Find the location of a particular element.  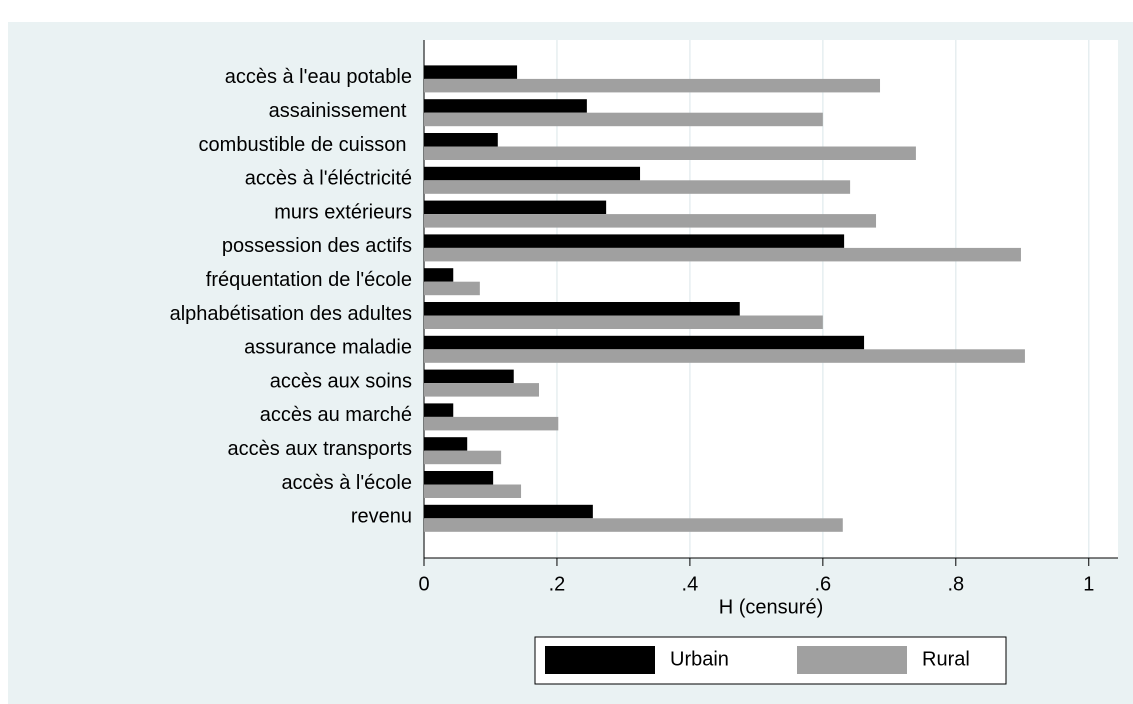

y-tick-label: combustible de cuisson is located at coordinates (305, 145).